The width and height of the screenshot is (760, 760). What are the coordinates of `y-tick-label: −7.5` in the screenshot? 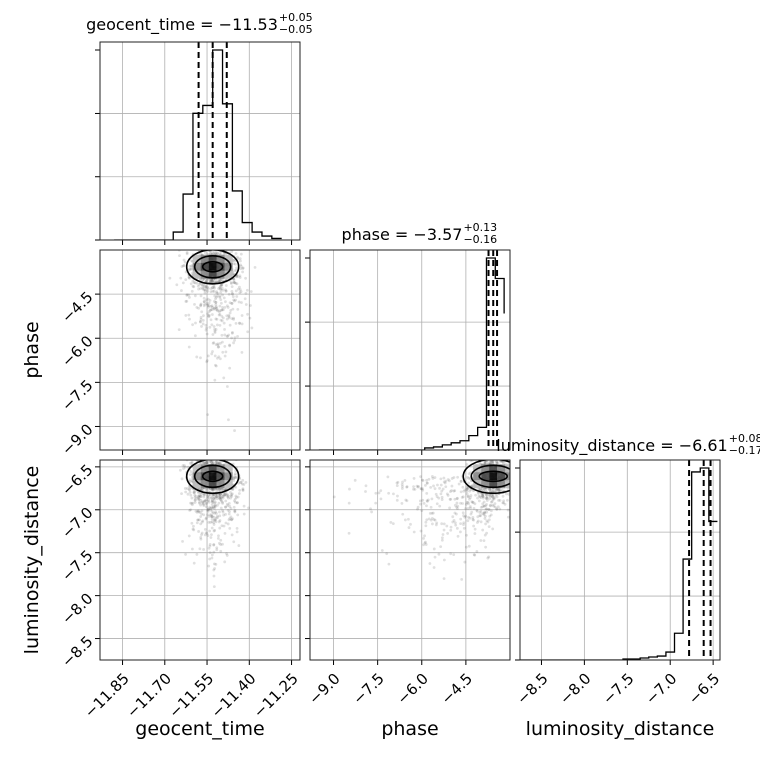 It's located at (77, 566).